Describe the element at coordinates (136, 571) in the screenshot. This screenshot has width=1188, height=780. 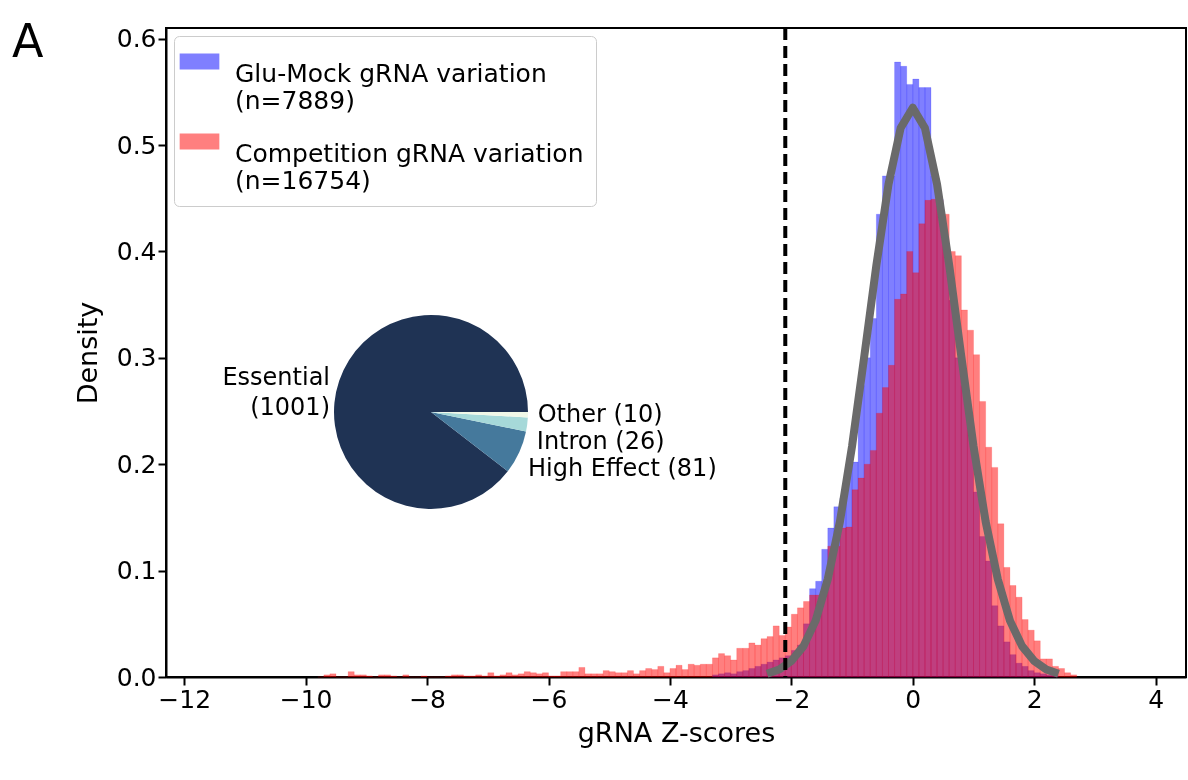
I see `y-tick-label: 0.1` at that location.